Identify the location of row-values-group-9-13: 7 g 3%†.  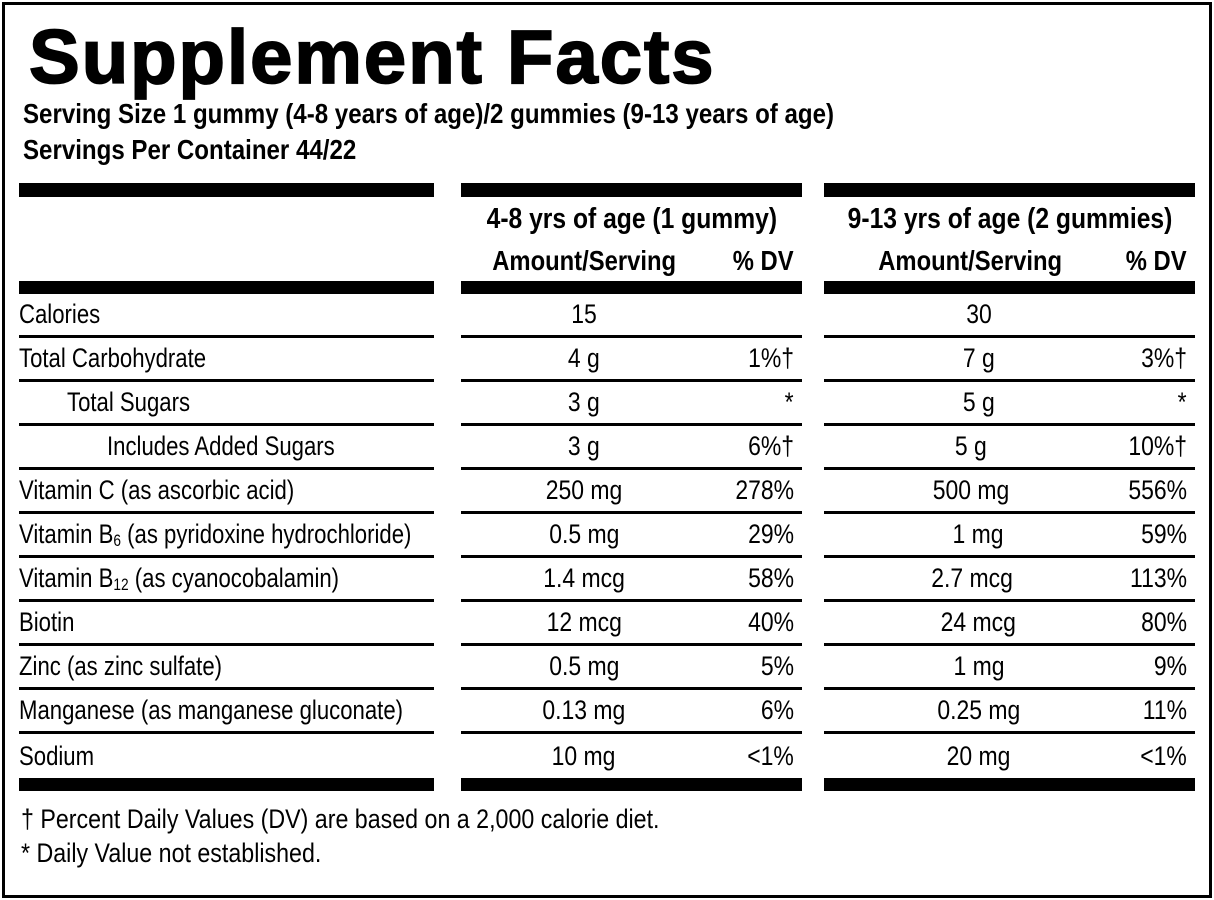
(1009, 360).